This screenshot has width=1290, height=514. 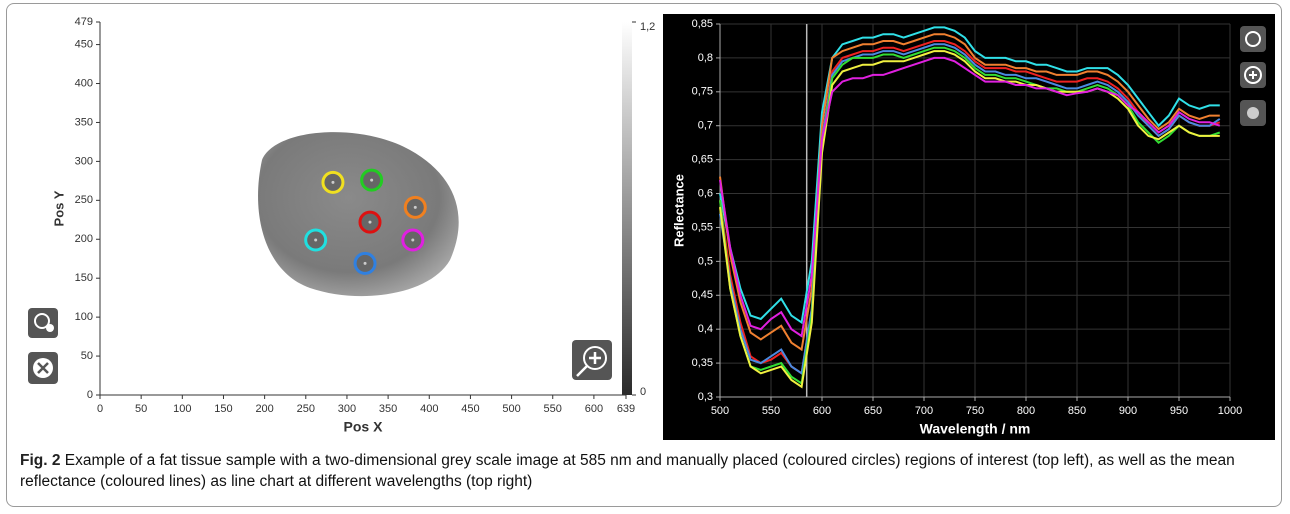 What do you see at coordinates (1026, 411) in the screenshot?
I see `x-tick-label: 800` at bounding box center [1026, 411].